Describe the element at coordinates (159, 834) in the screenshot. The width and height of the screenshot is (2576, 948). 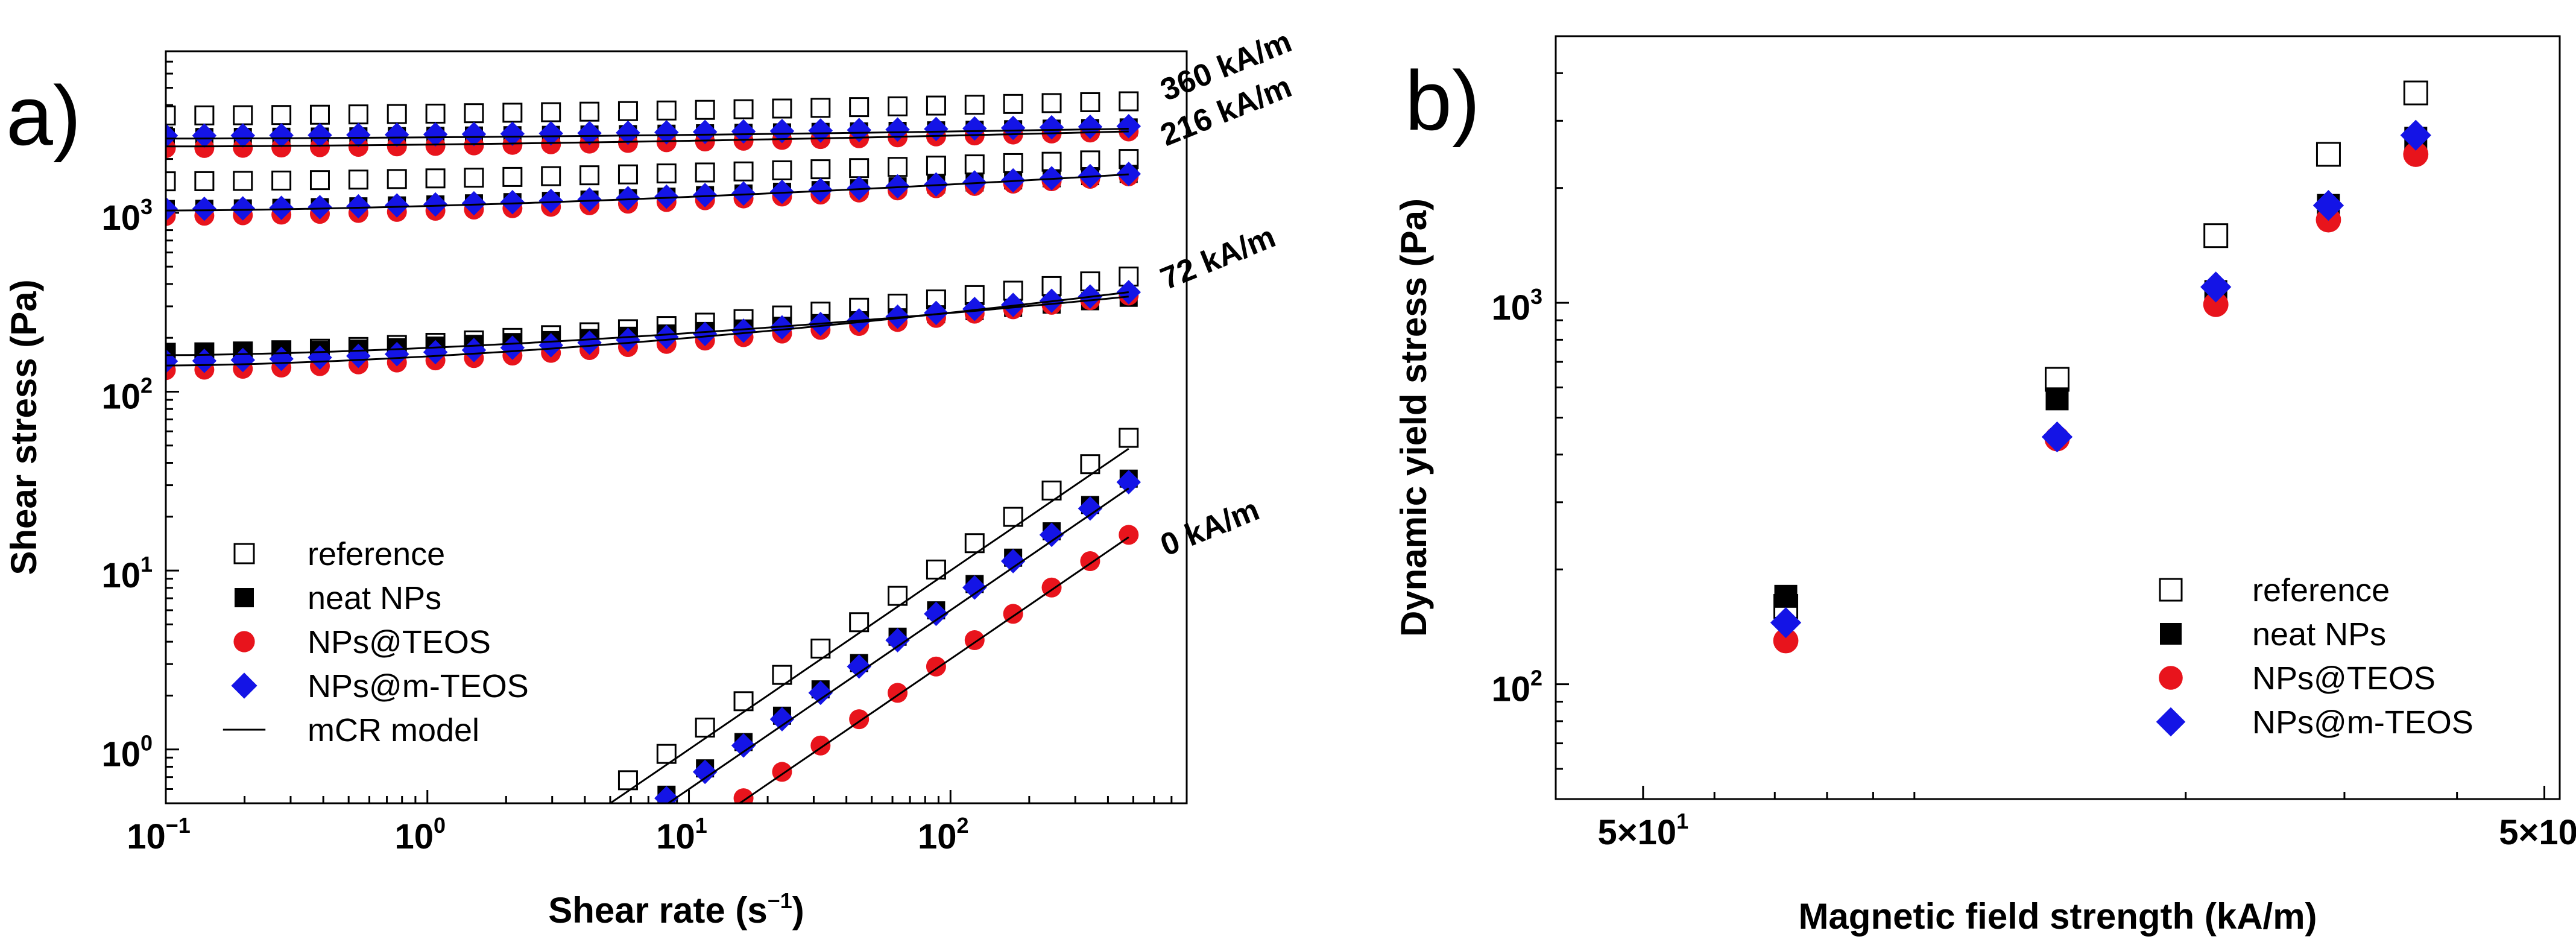
I see `x-tick-label: 10⁻¹` at that location.